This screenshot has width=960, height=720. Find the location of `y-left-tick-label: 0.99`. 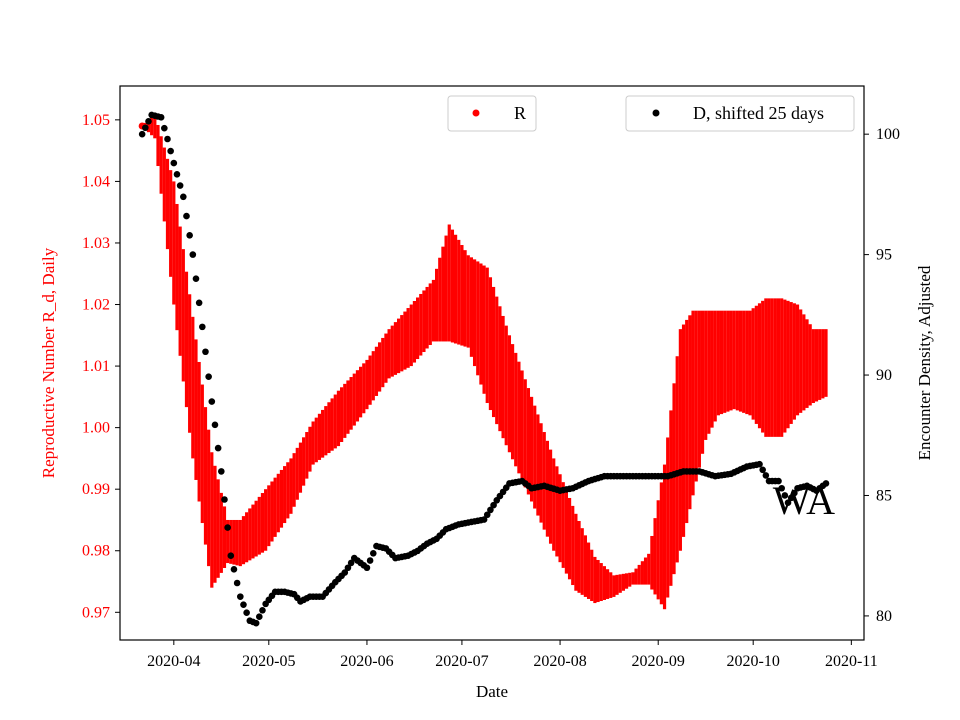

y-left-tick-label: 0.99 is located at coordinates (96, 489).